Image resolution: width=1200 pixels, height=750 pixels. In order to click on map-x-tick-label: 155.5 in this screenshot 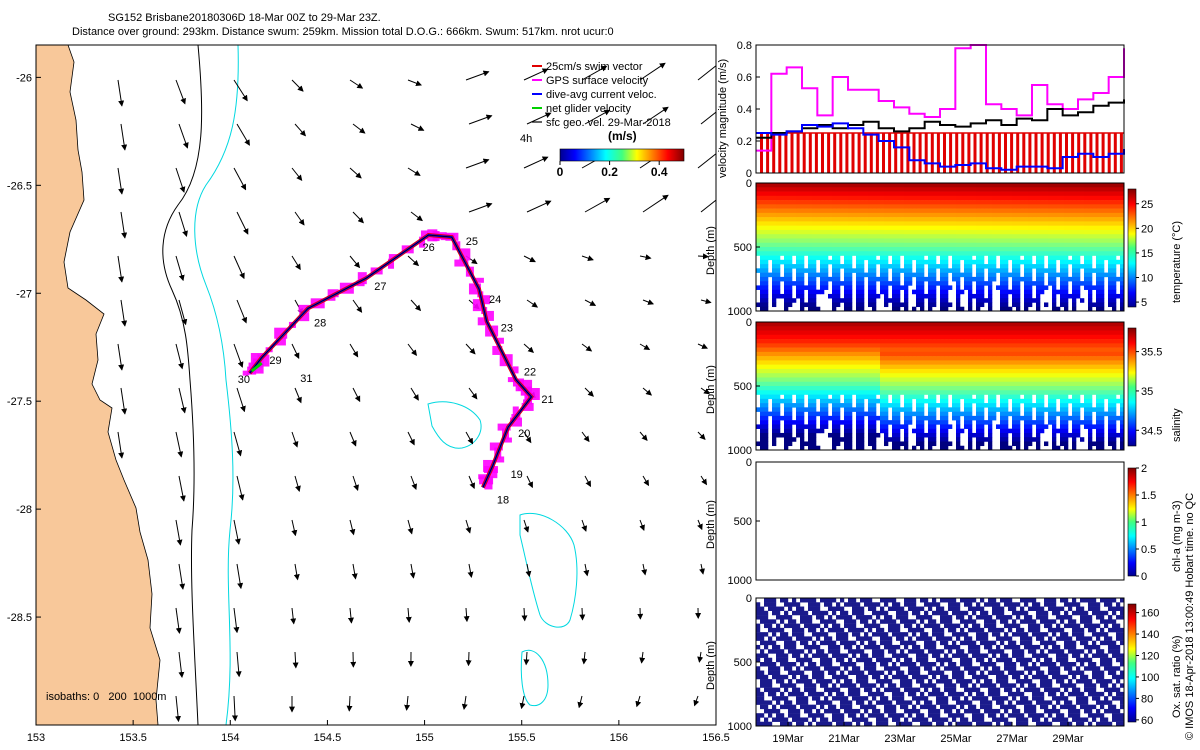, I will do `click(522, 738)`.